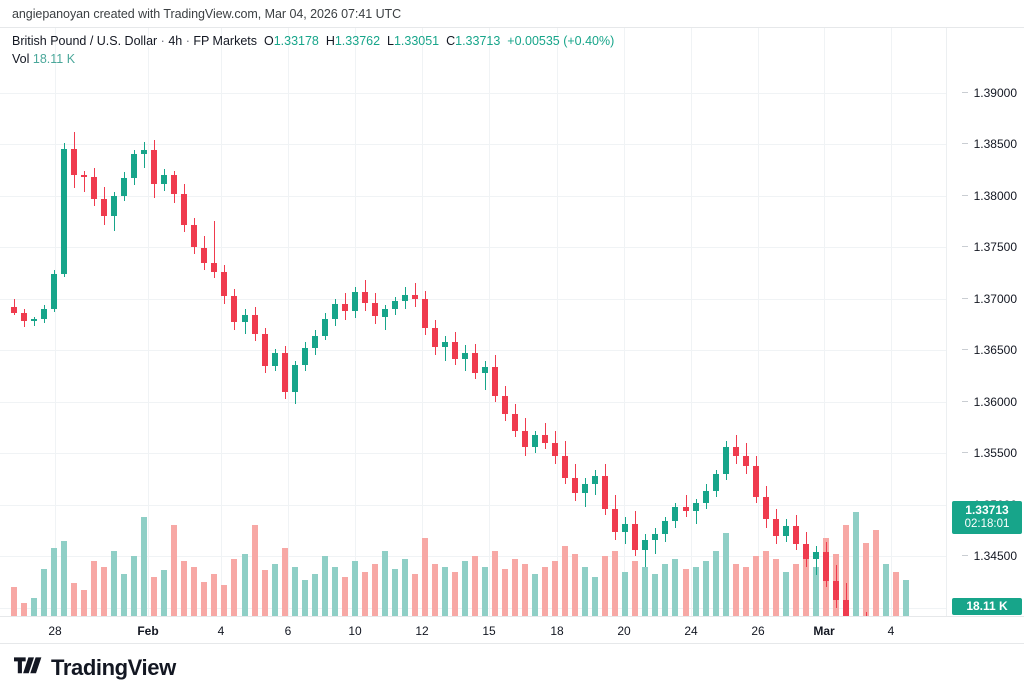  I want to click on legend-symbol: British Pound / U.S. Dollar, so click(85, 41).